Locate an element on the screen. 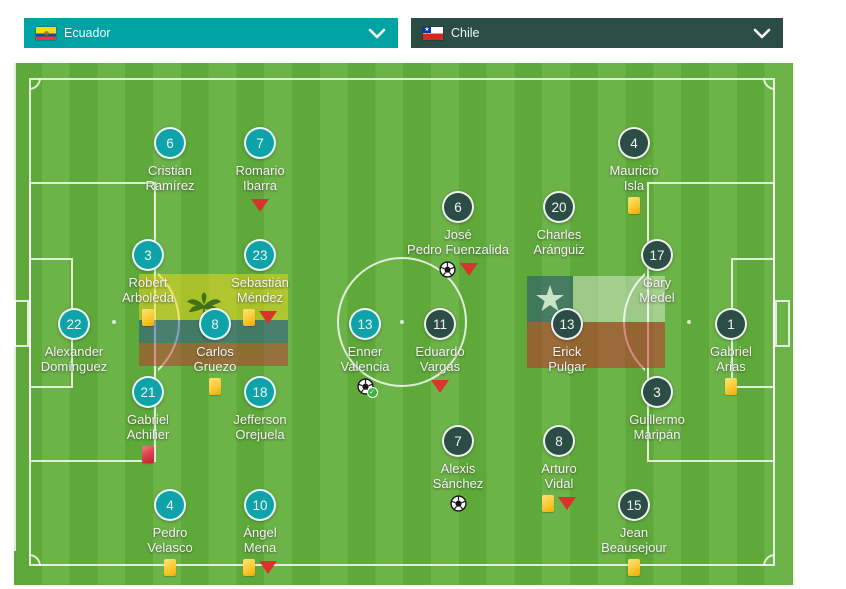 The width and height of the screenshot is (846, 589). player-number: 22 is located at coordinates (74, 324).